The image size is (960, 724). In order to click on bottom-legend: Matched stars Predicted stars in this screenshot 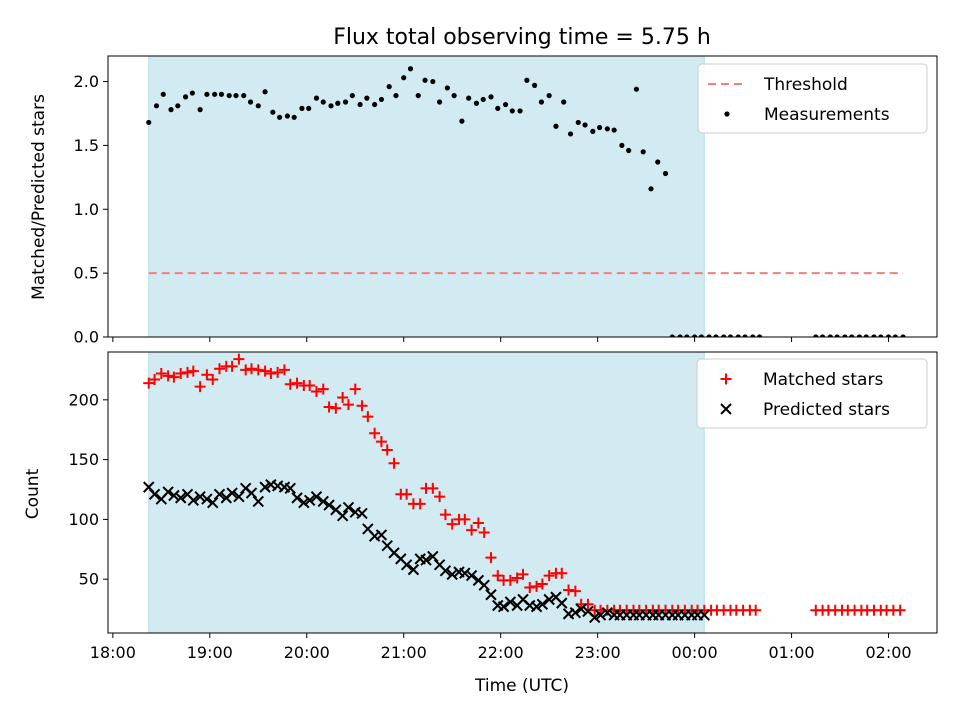, I will do `click(812, 393)`.